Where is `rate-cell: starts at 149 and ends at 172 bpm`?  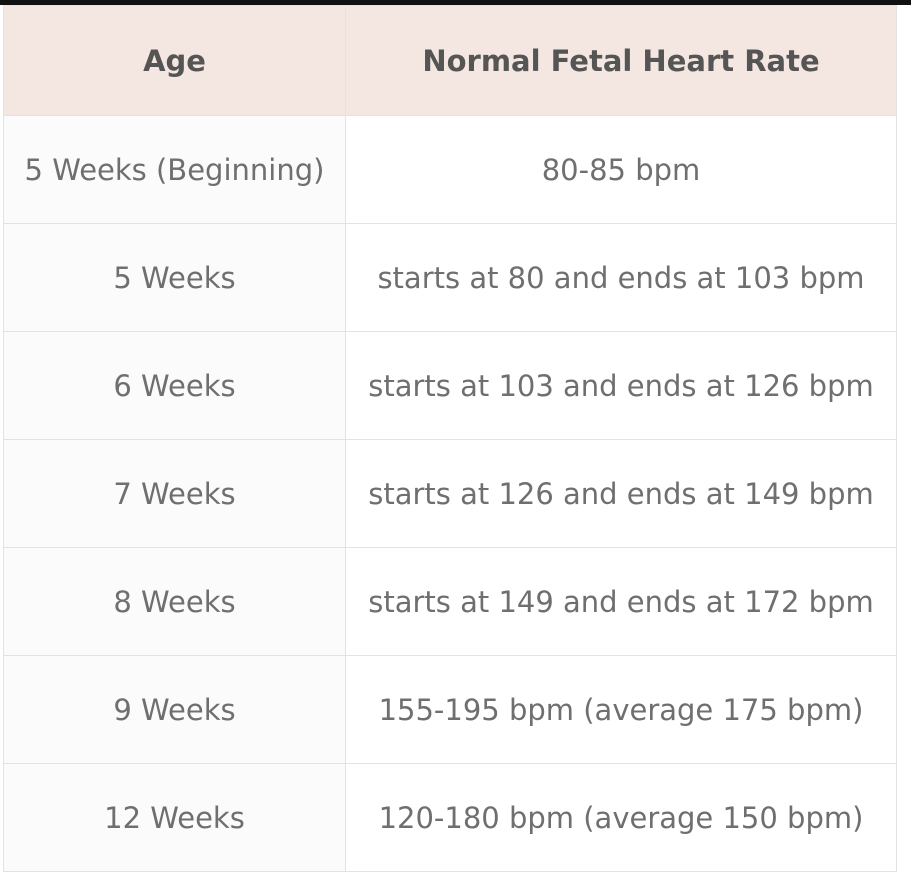 rate-cell: starts at 149 and ends at 172 bpm is located at coordinates (621, 601).